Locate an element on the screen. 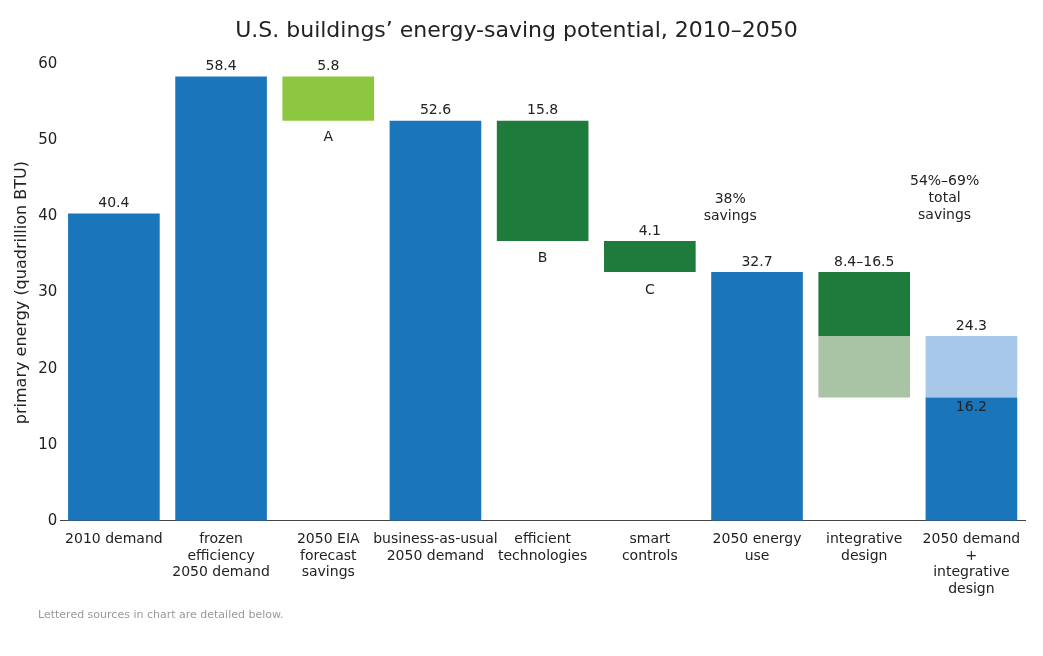  data-label: 4.1 is located at coordinates (649, 229).